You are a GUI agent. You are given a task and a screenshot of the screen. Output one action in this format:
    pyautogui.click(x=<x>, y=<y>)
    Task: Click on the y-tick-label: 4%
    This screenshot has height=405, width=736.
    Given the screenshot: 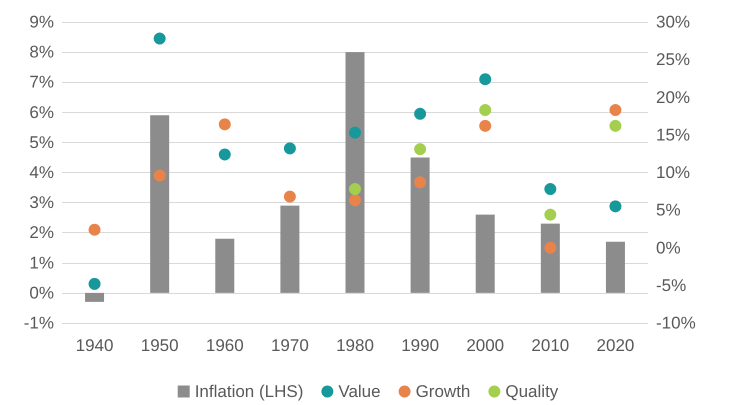 What is the action you would take?
    pyautogui.click(x=41, y=172)
    